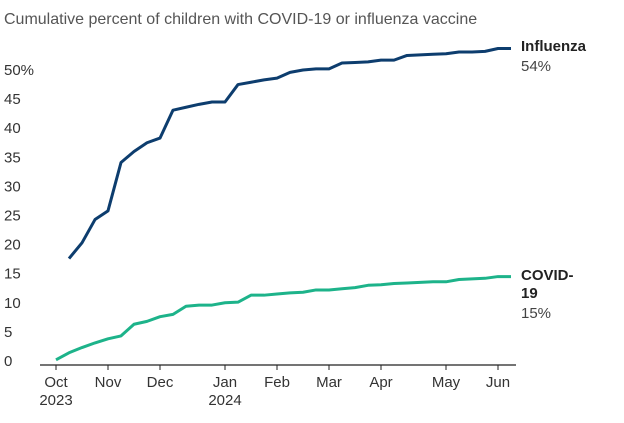  Describe the element at coordinates (160, 382) in the screenshot. I see `x-tick-label: Dec` at that location.